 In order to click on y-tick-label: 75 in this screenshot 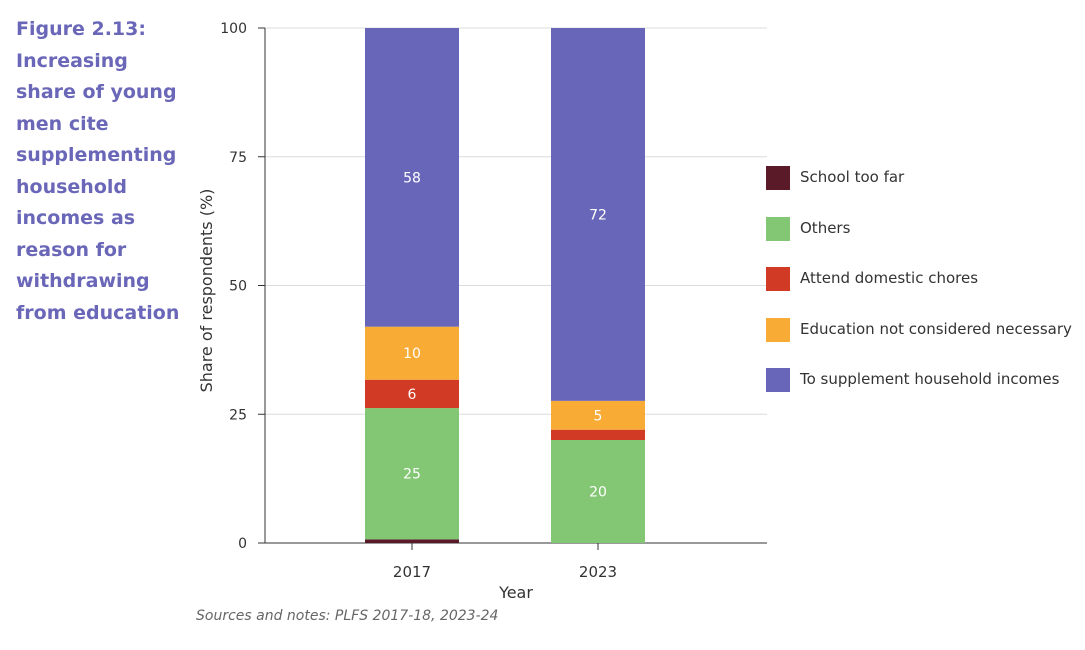, I will do `click(238, 158)`.